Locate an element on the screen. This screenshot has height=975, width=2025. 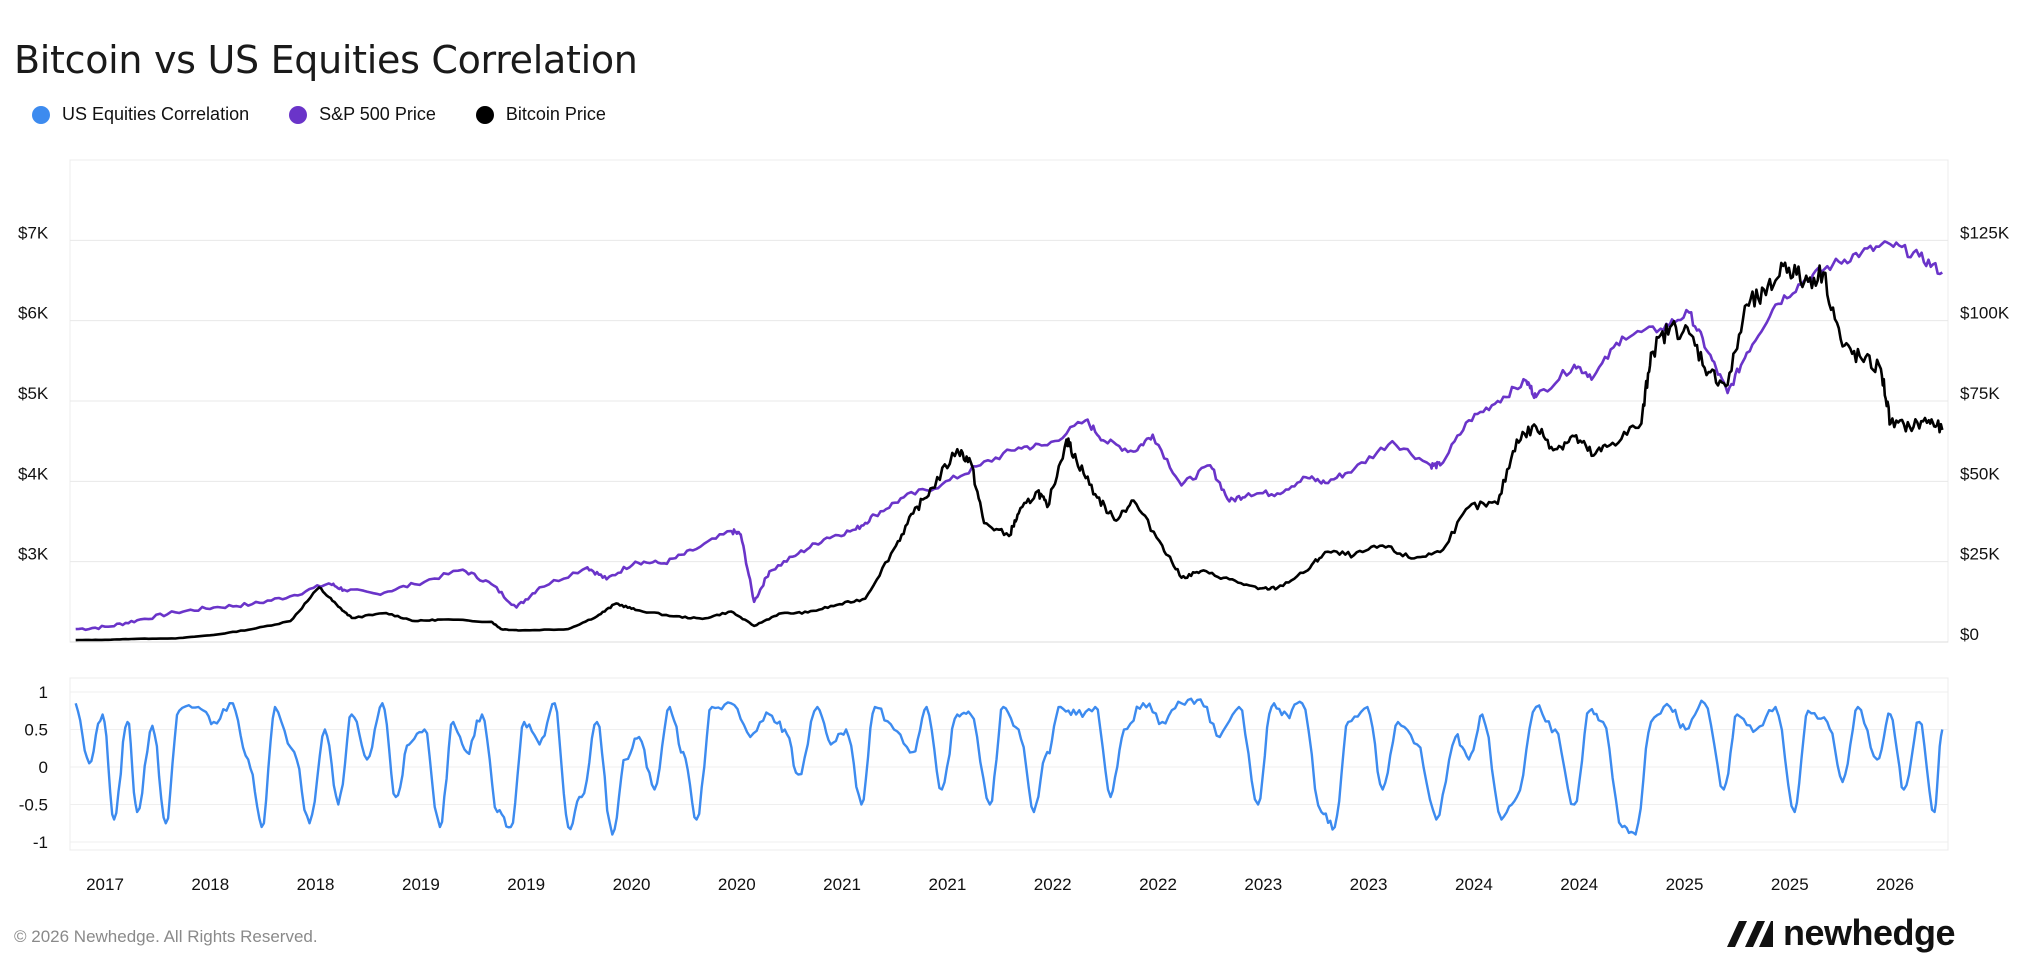
left-axis-tick-label: $5K is located at coordinates (33, 393).